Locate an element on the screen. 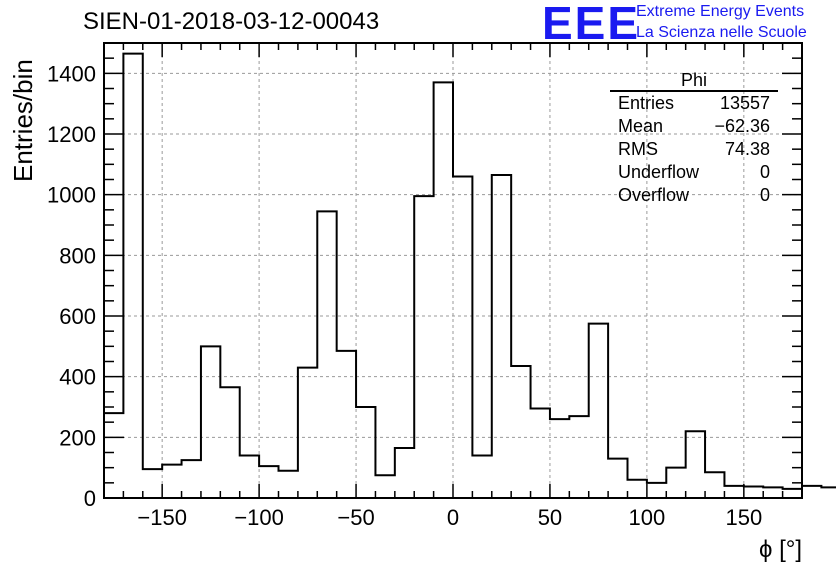 Image resolution: width=836 pixels, height=572 pixels. stats-label: Overflow is located at coordinates (654, 195).